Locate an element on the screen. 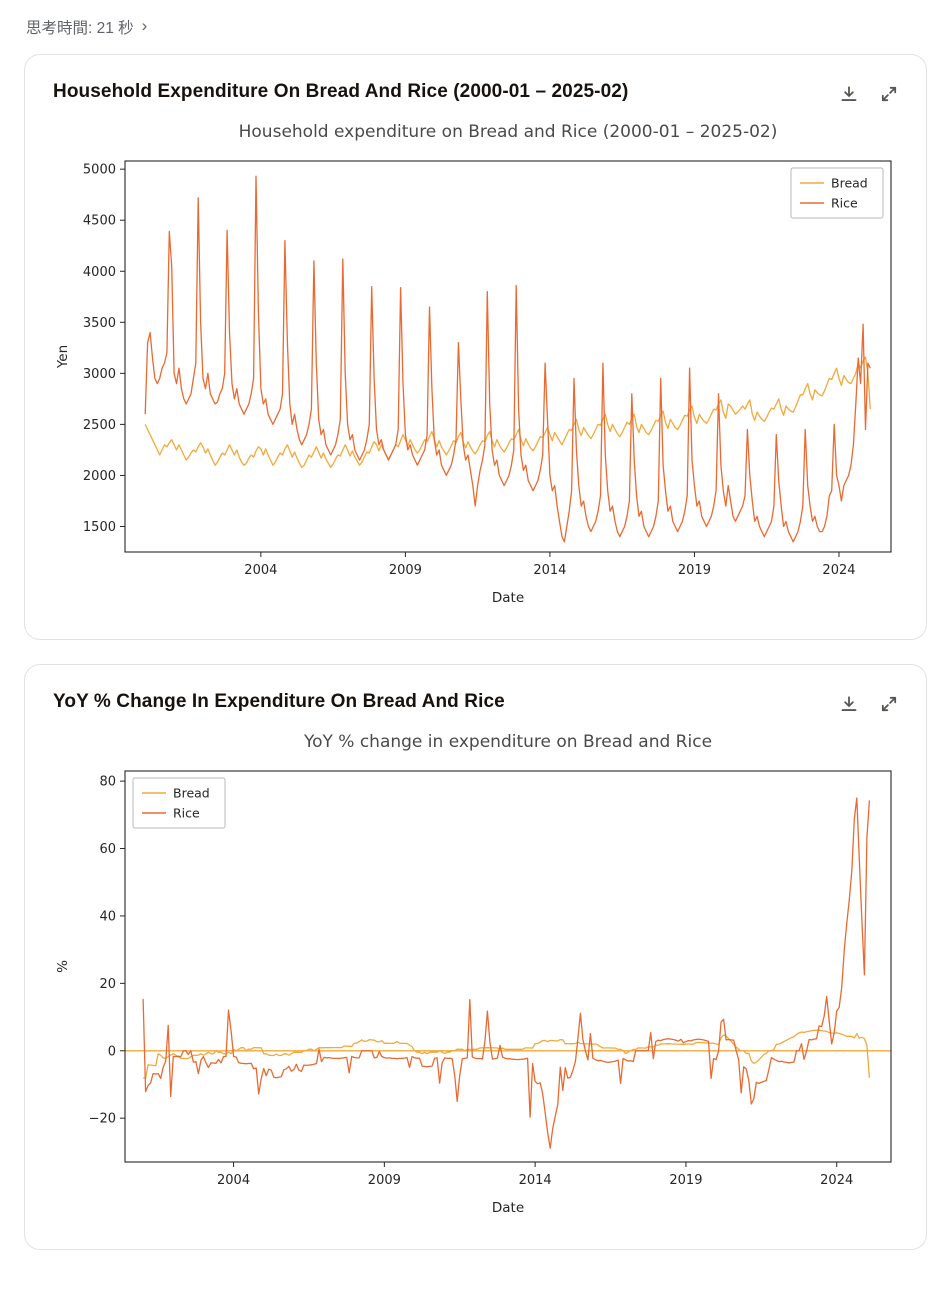 Image resolution: width=951 pixels, height=1294 pixels. svg-text: −20 is located at coordinates (101, 1119).